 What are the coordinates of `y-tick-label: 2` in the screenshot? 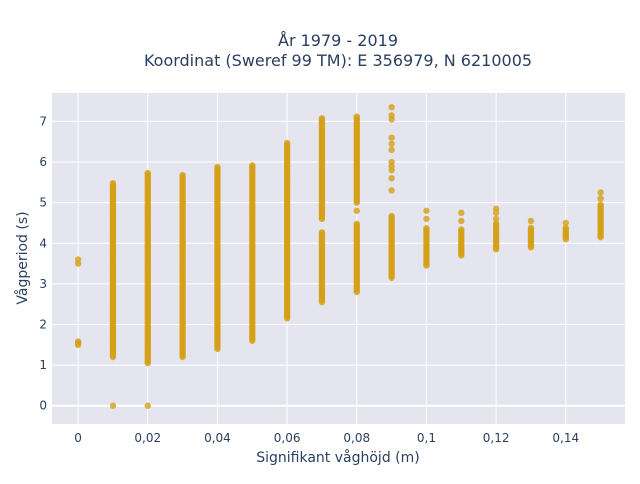 It's located at (43, 324).